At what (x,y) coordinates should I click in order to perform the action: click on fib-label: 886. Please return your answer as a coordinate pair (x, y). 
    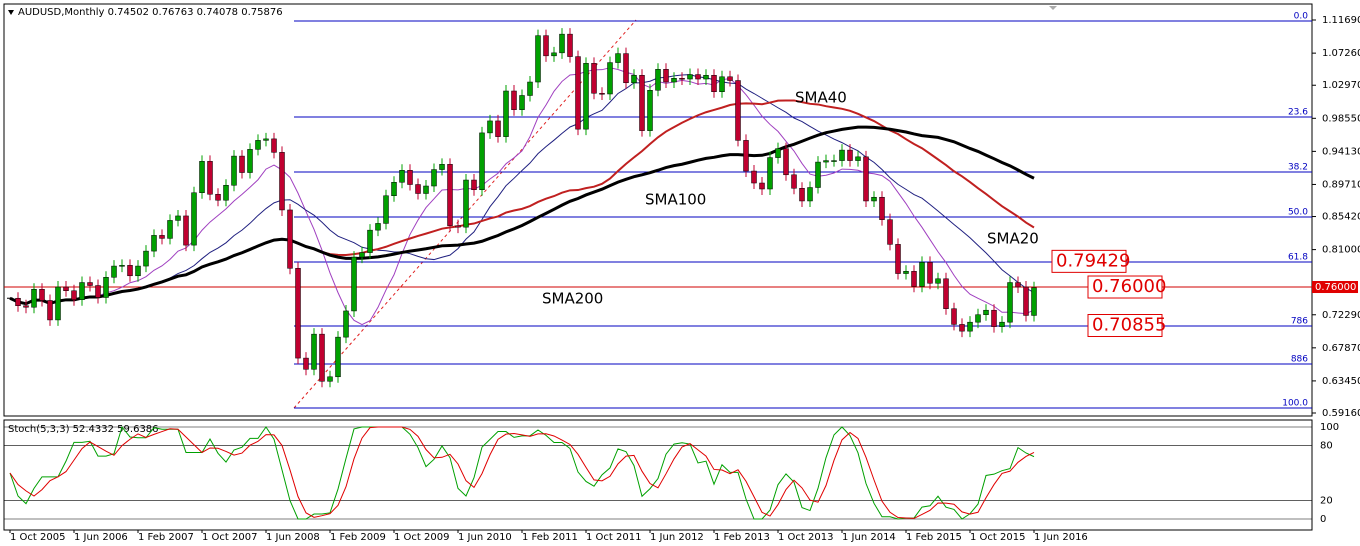
    Looking at the image, I should click on (1299, 359).